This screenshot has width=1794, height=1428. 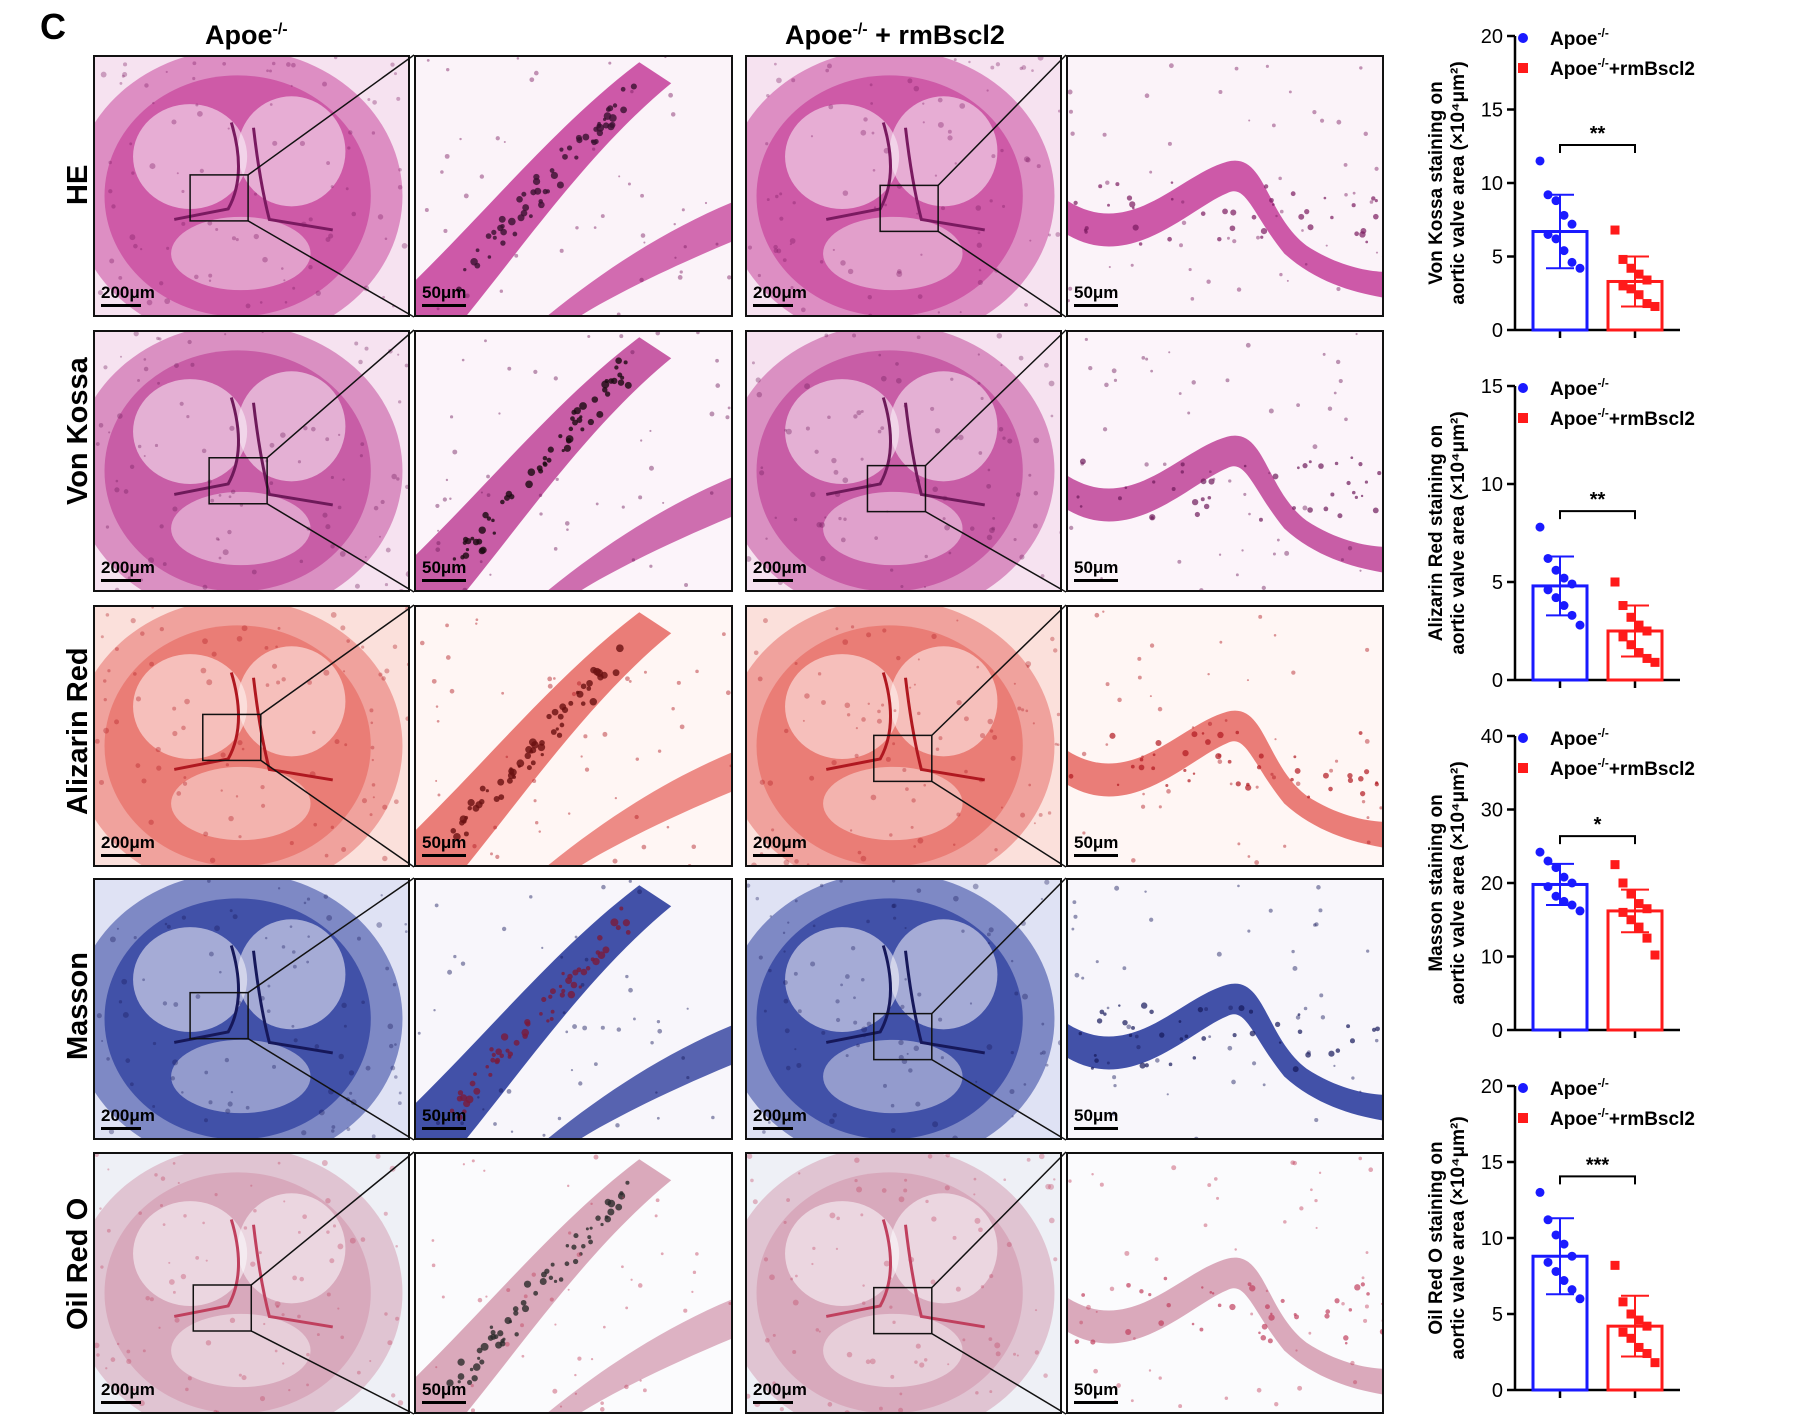 What do you see at coordinates (78, 184) in the screenshot?
I see `row-label-he: HE` at bounding box center [78, 184].